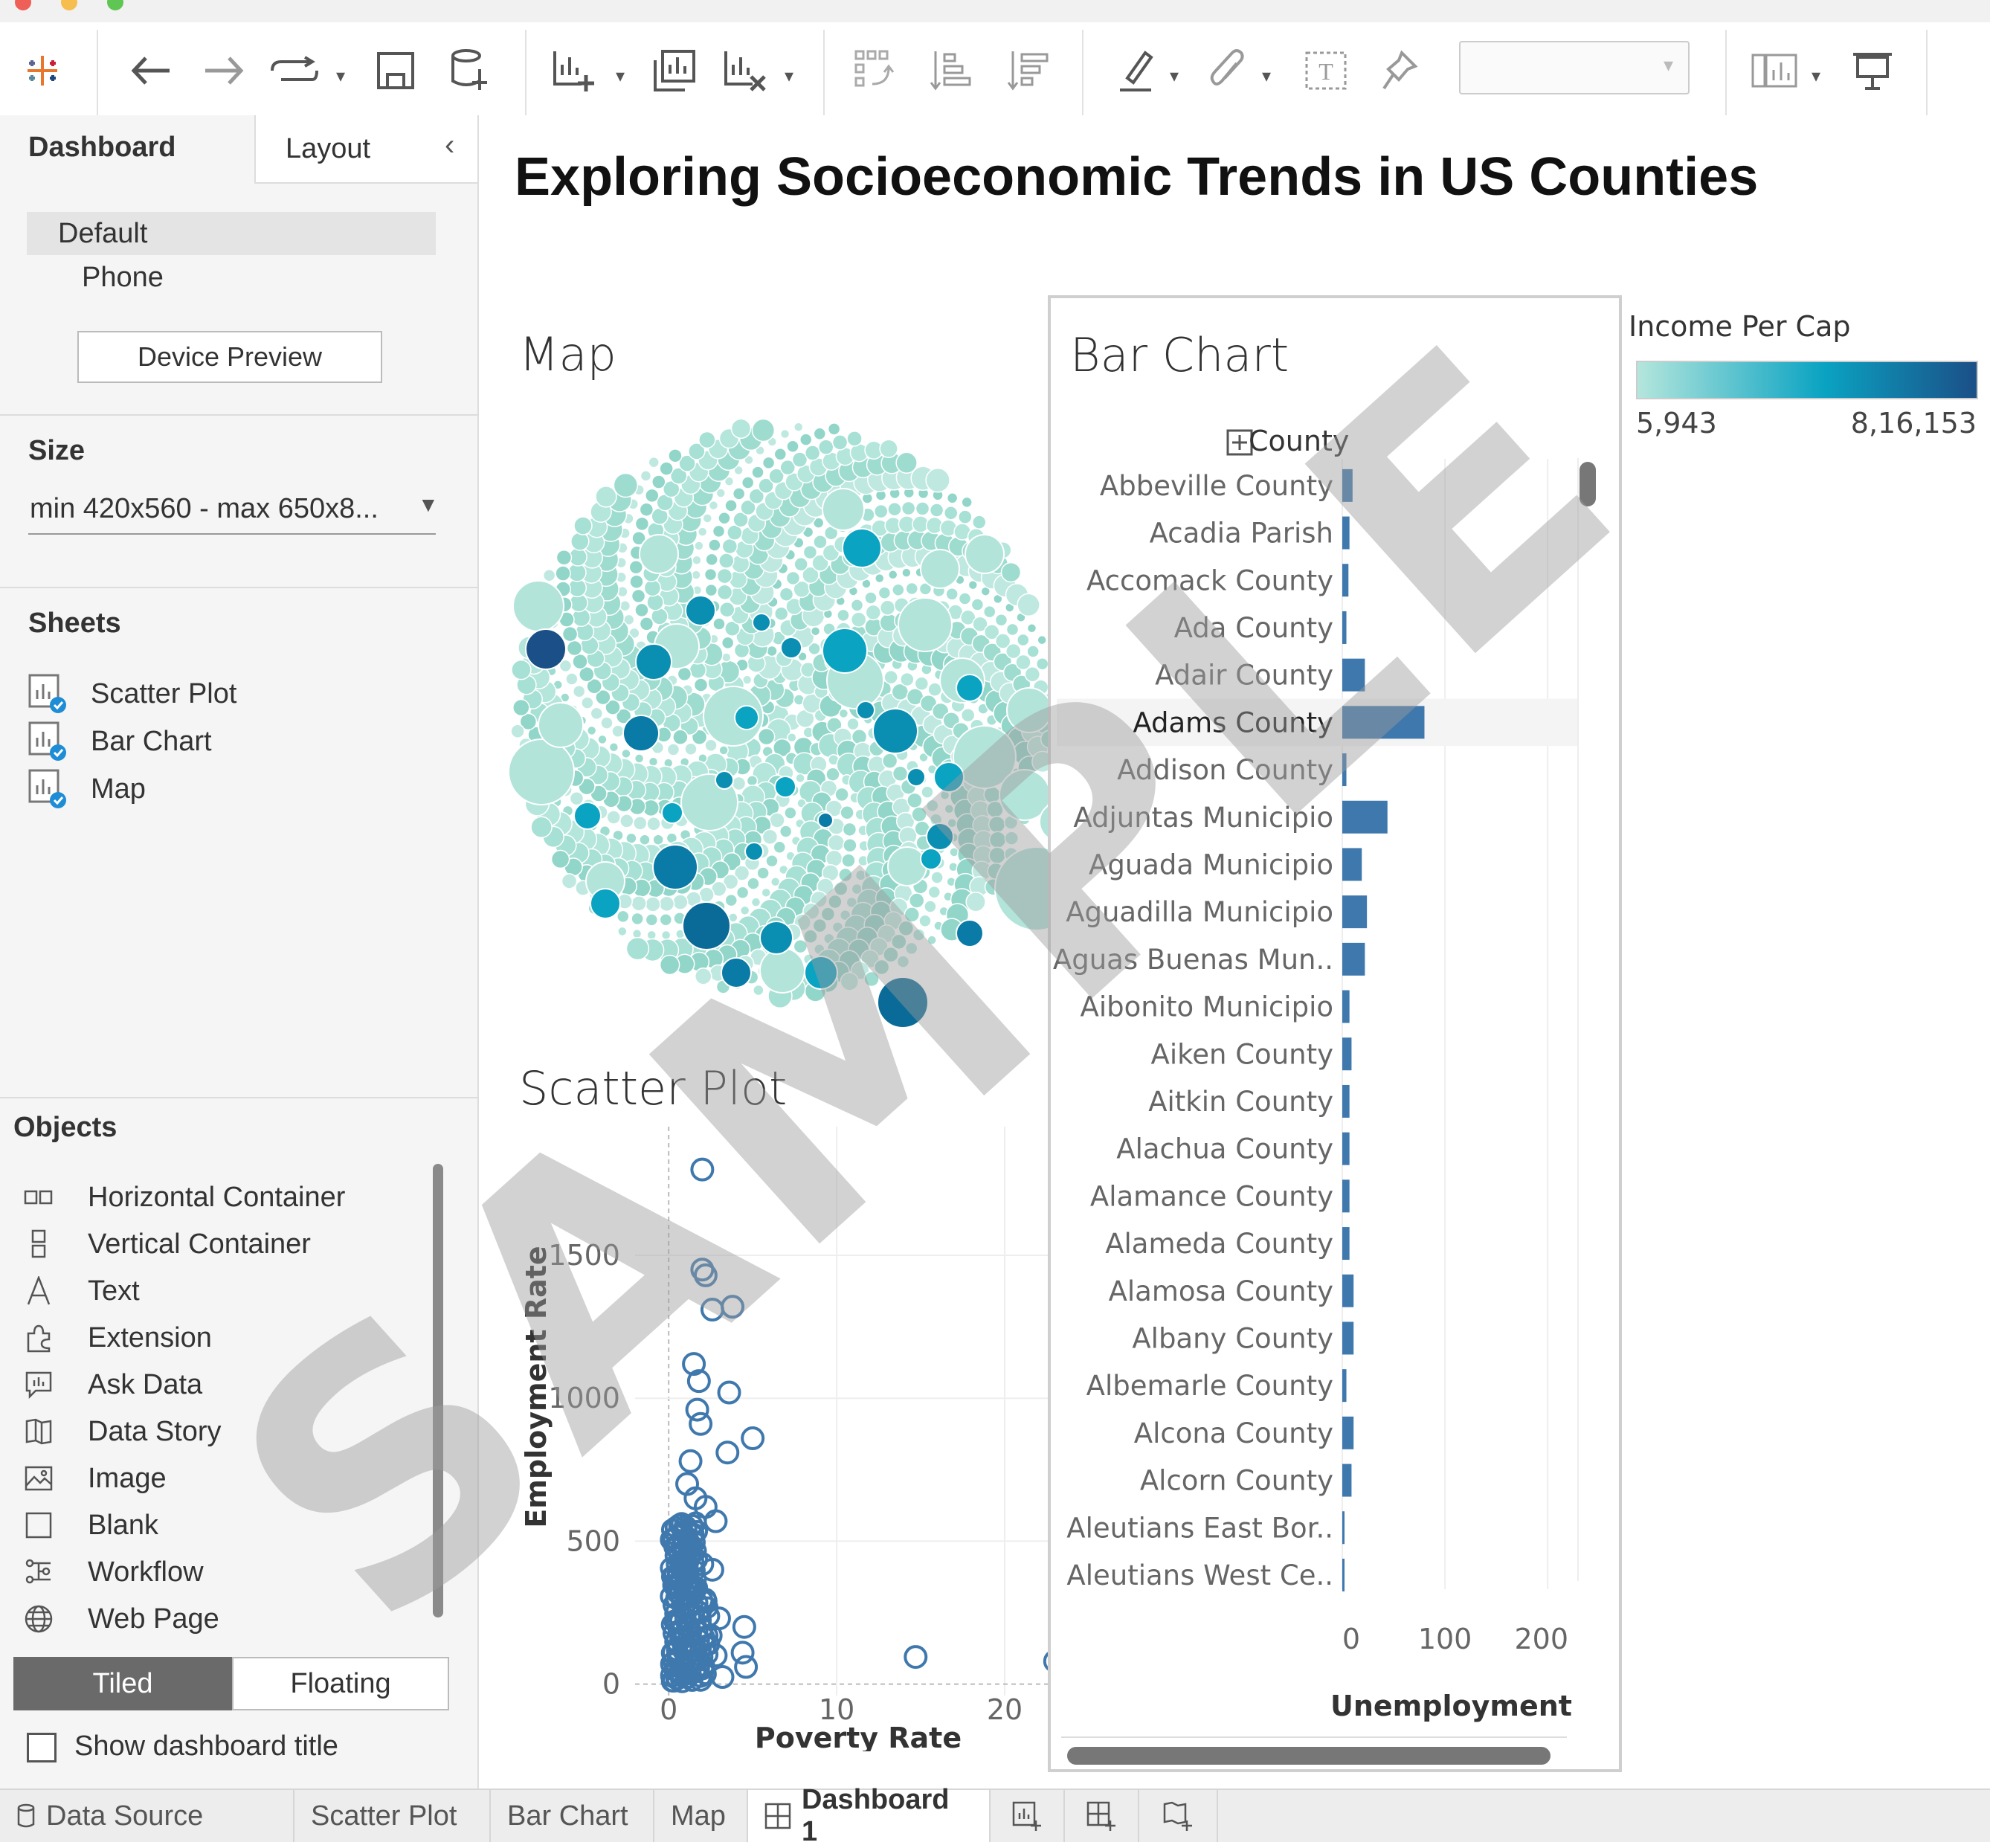  What do you see at coordinates (232, 233) in the screenshot?
I see `device-default: Default` at bounding box center [232, 233].